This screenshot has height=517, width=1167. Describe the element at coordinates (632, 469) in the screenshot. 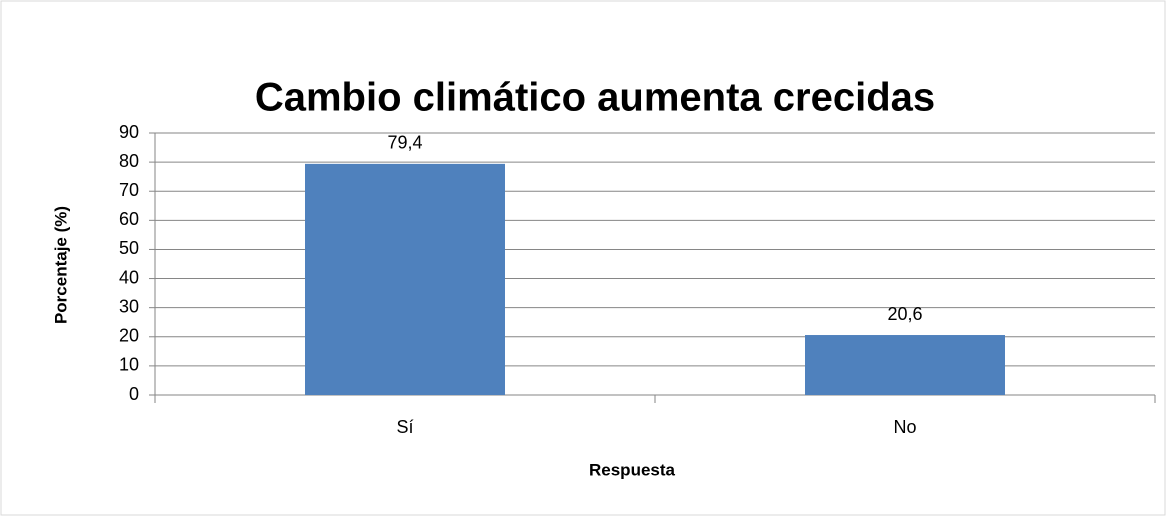

I see `x-axis-label: Respuesta` at that location.